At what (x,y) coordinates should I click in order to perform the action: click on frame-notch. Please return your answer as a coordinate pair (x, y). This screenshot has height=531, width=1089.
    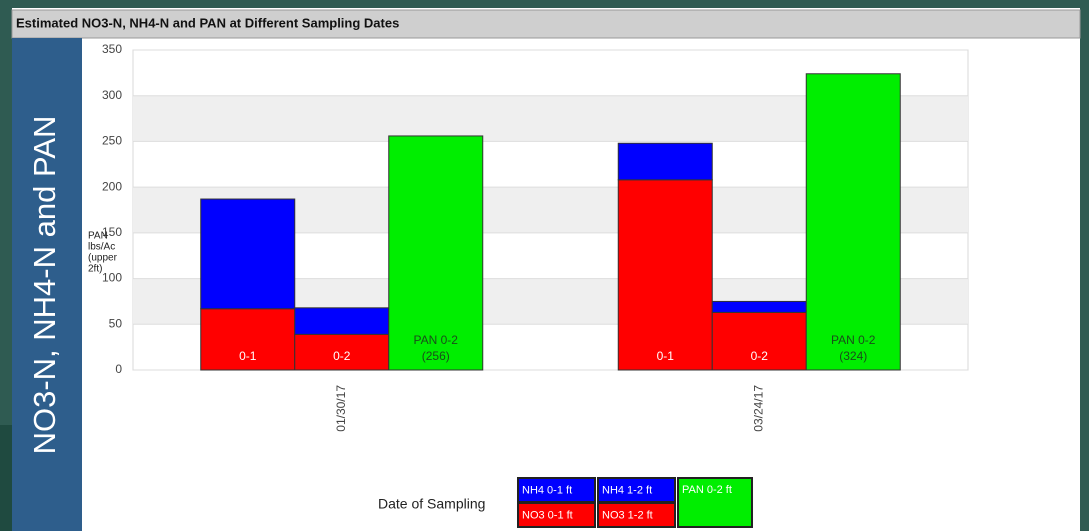
    Looking at the image, I should click on (6, 478).